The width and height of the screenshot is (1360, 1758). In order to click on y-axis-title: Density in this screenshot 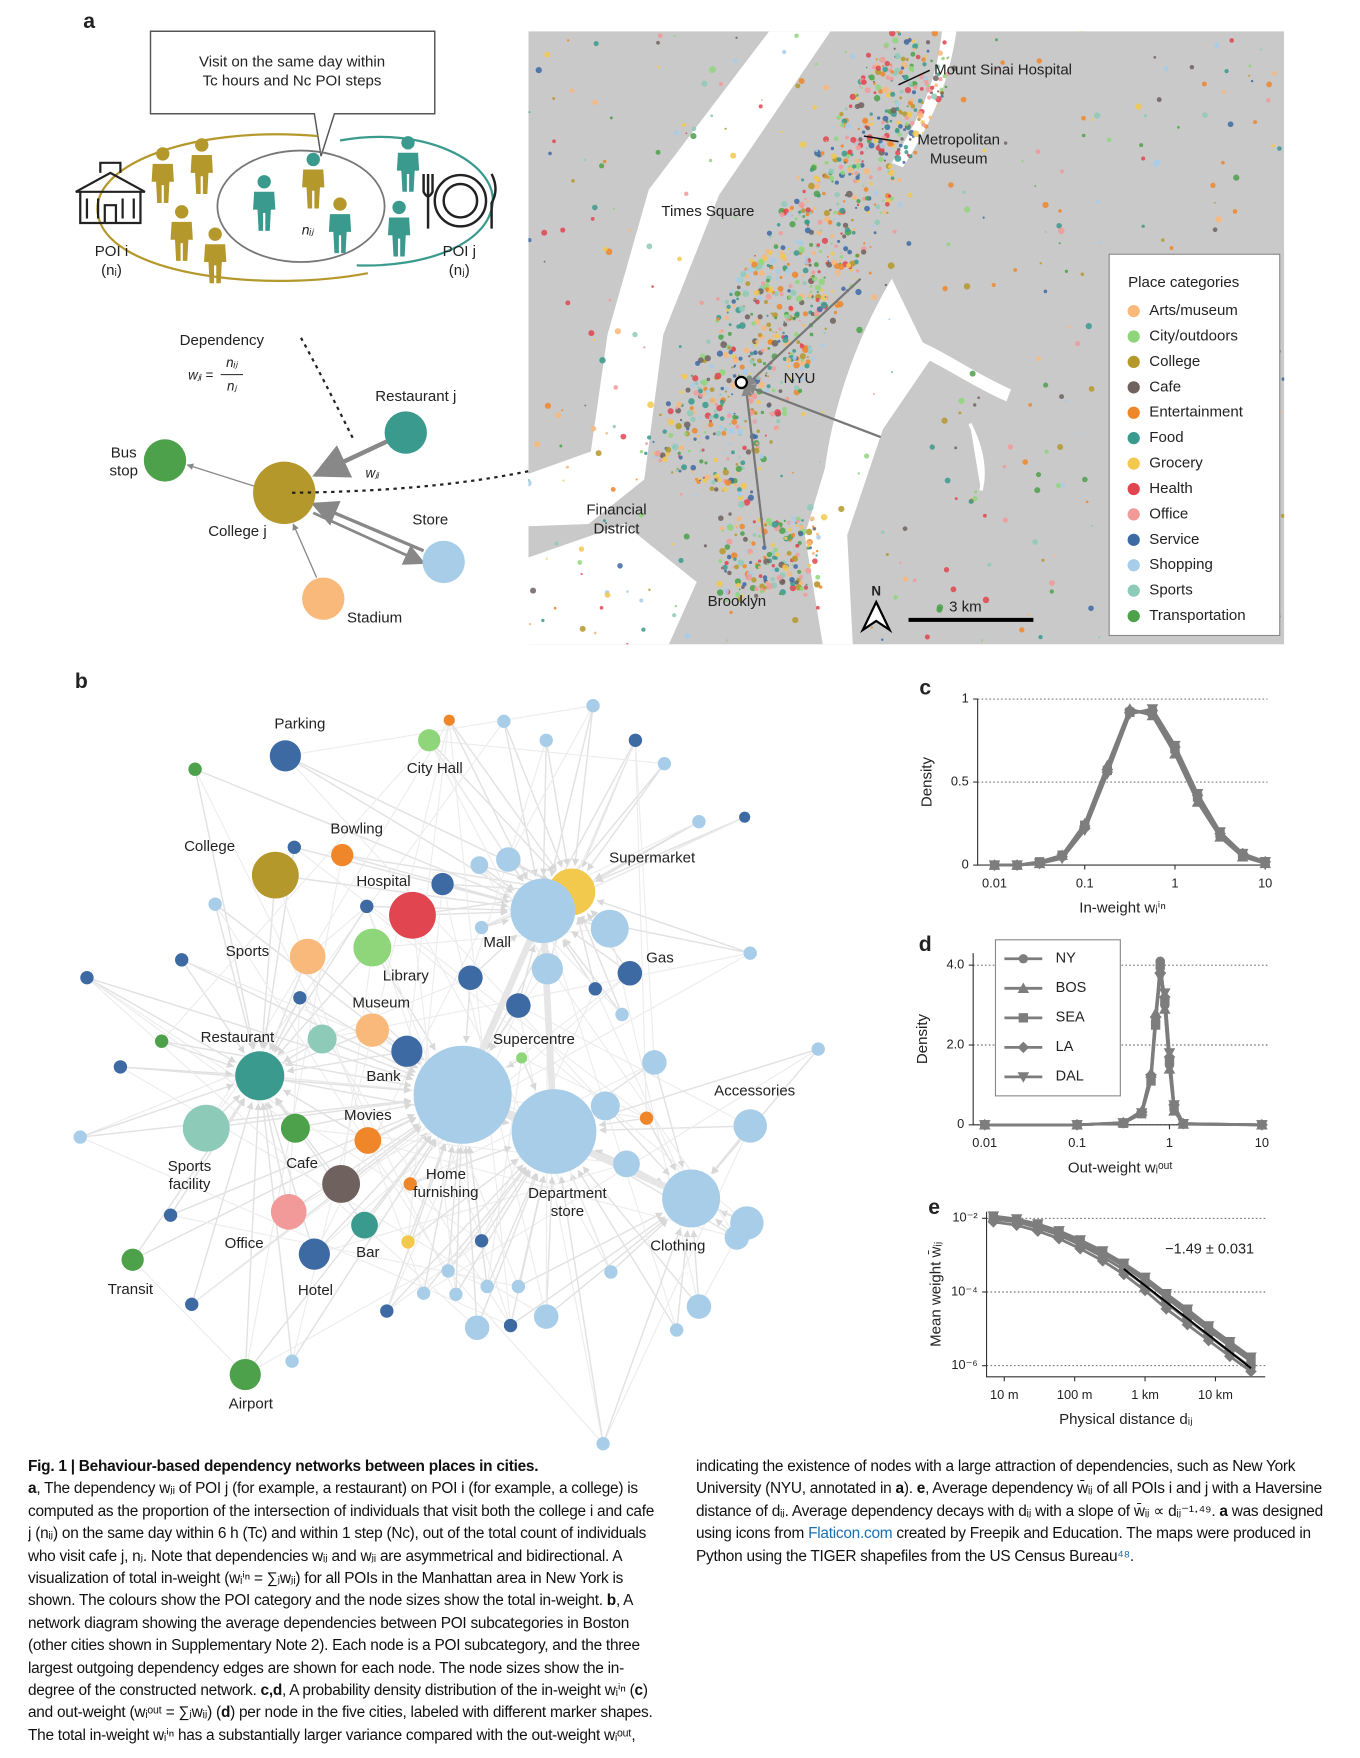, I will do `click(926, 782)`.